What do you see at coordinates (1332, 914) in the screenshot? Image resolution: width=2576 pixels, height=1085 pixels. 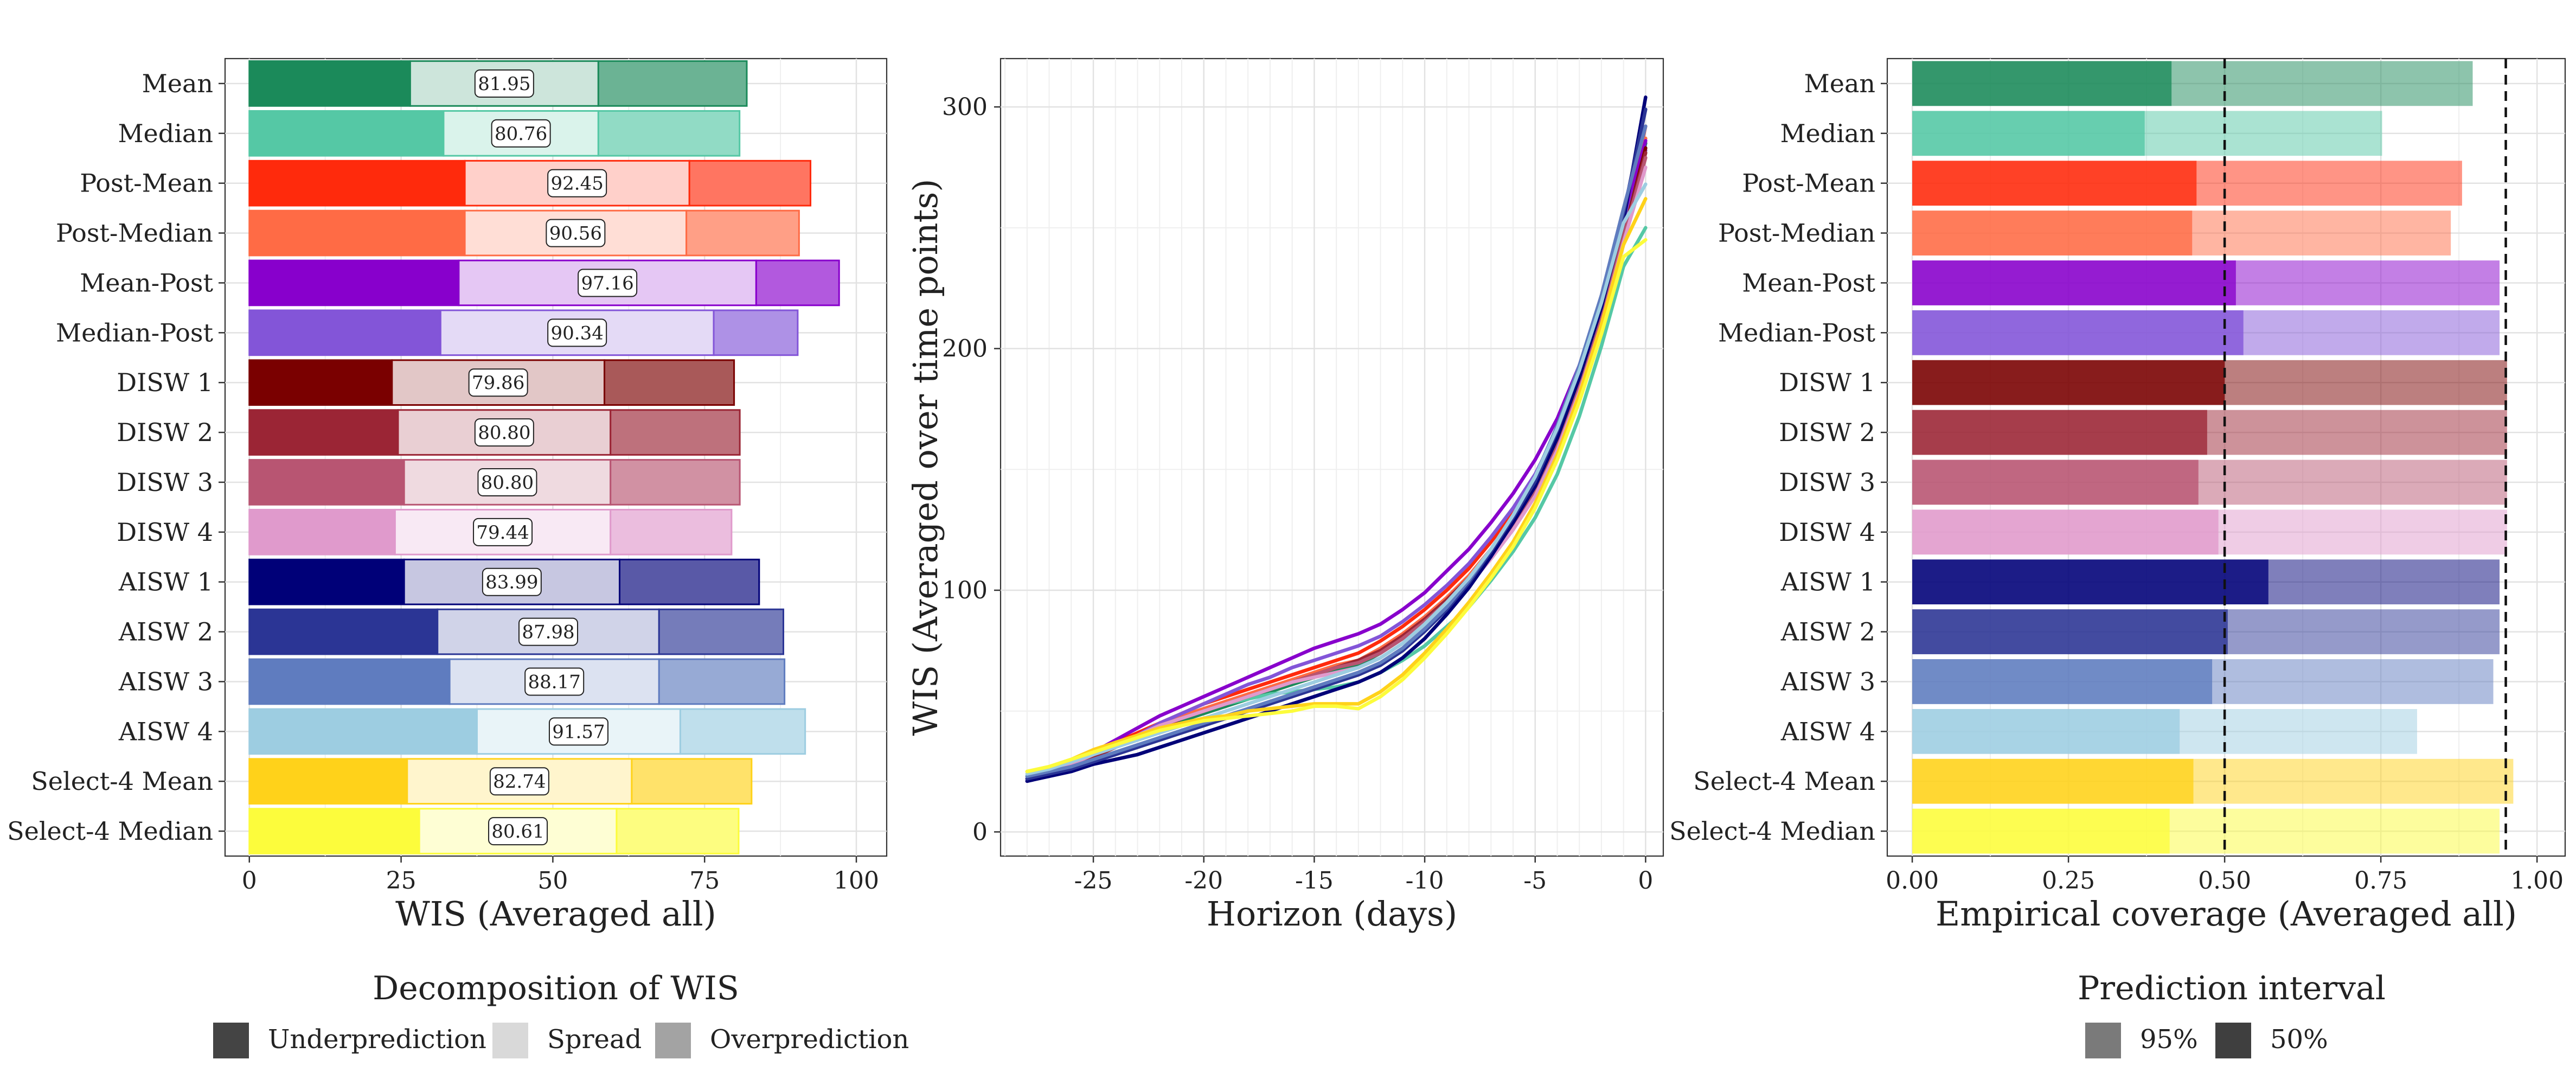 I see `x-axis-label: Horizon (days)` at bounding box center [1332, 914].